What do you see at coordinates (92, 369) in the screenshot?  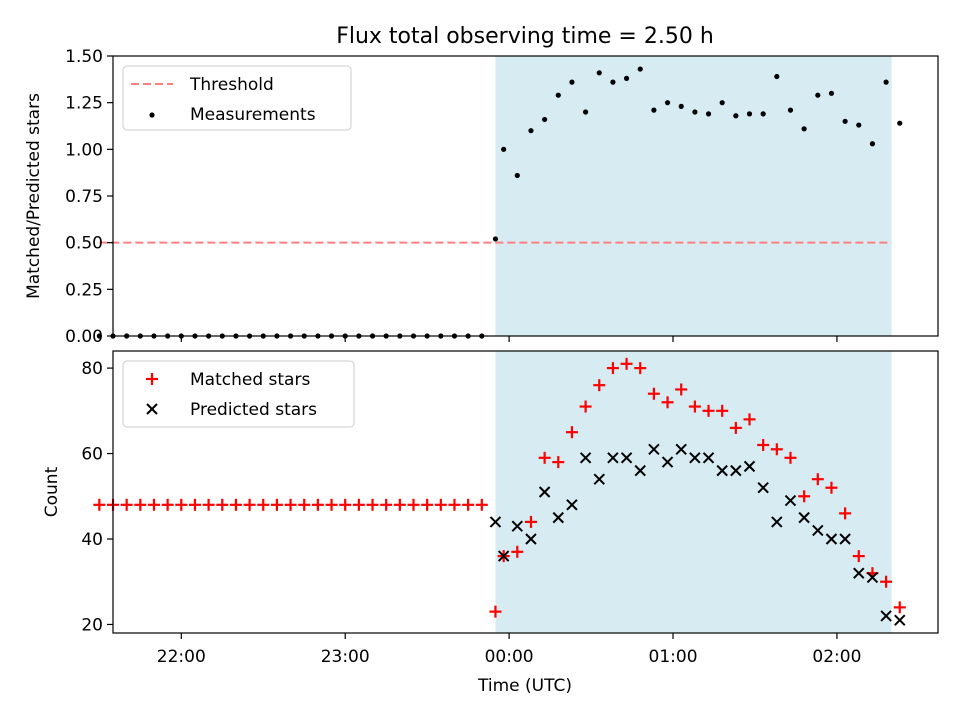 I see `bottom-y-tick-label-3: 80` at bounding box center [92, 369].